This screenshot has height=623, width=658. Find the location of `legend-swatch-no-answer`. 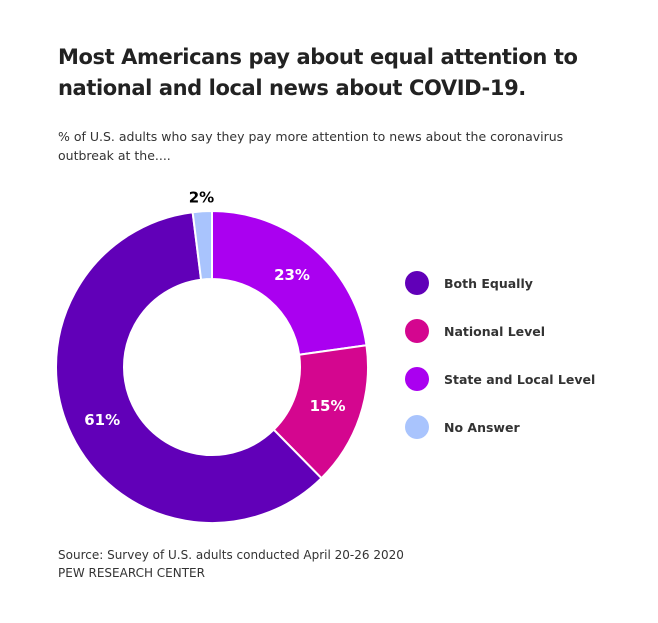

legend-swatch-no-answer is located at coordinates (417, 427).